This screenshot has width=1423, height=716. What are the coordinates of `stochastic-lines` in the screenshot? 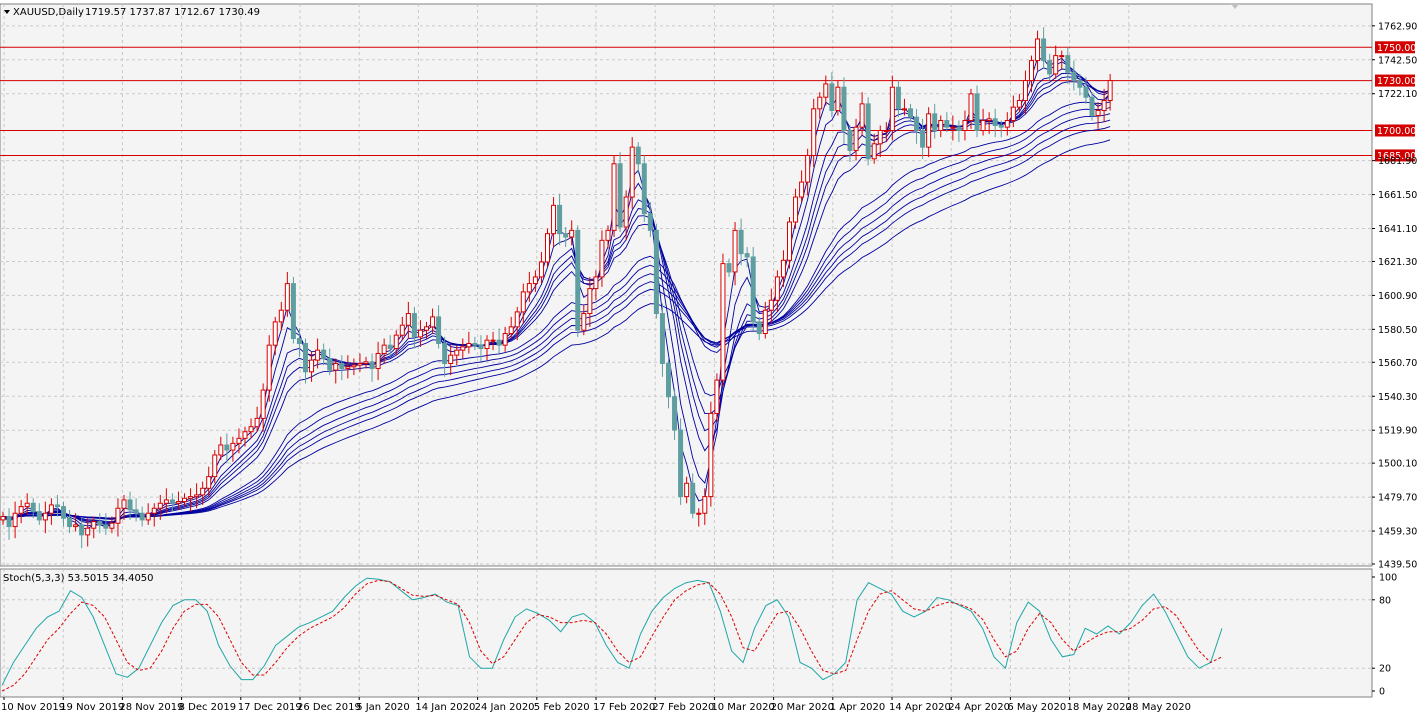 It's located at (612, 634).